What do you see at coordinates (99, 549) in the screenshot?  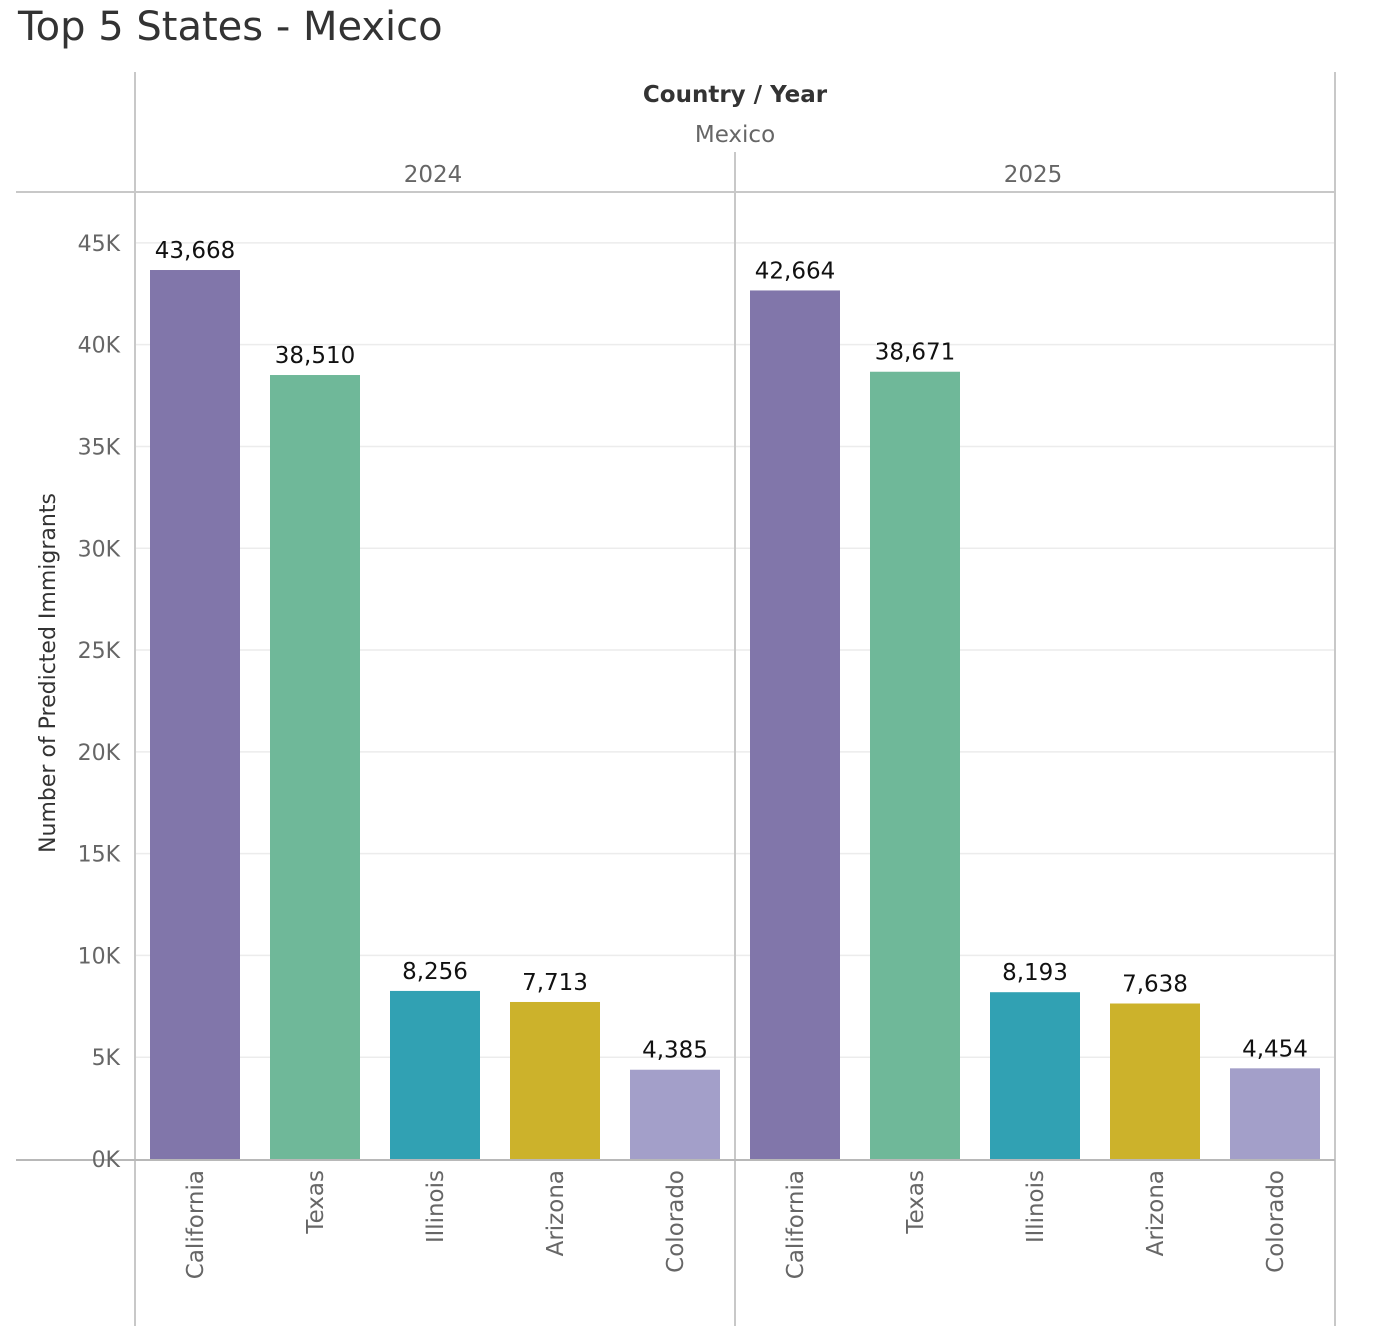 I see `y-tick-label: 30K` at bounding box center [99, 549].